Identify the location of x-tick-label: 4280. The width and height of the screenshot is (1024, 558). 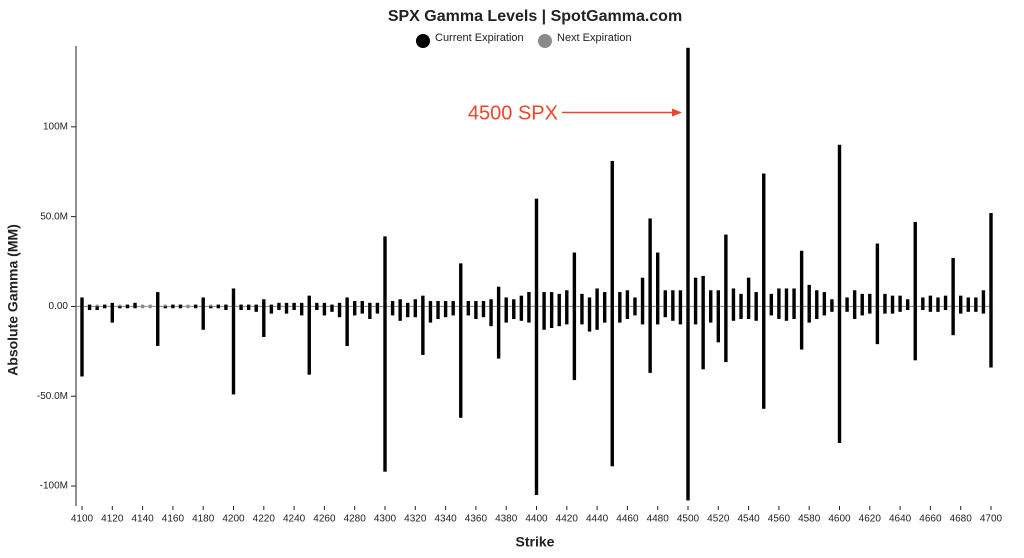
(355, 519).